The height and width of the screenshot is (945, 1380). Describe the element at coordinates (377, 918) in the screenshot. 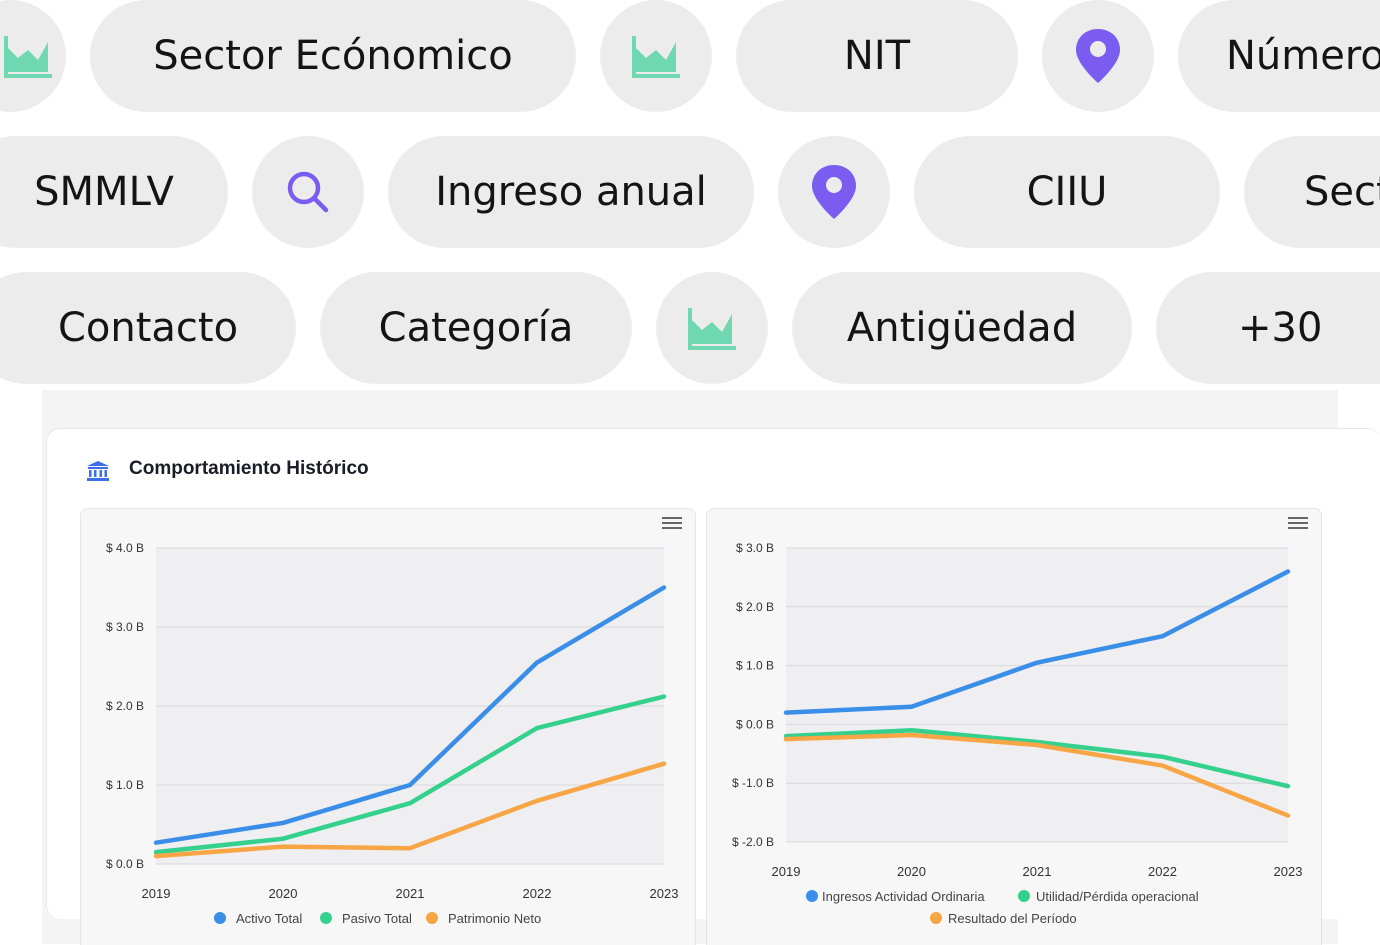

I see `legend-label: Pasivo Total` at that location.